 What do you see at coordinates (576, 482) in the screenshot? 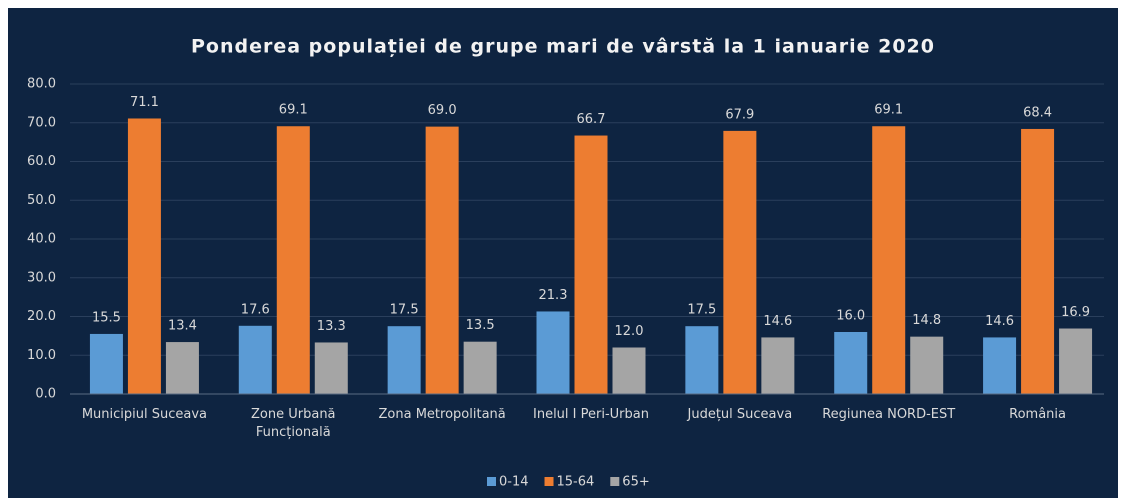
I see `legend-label: 15-64` at bounding box center [576, 482].